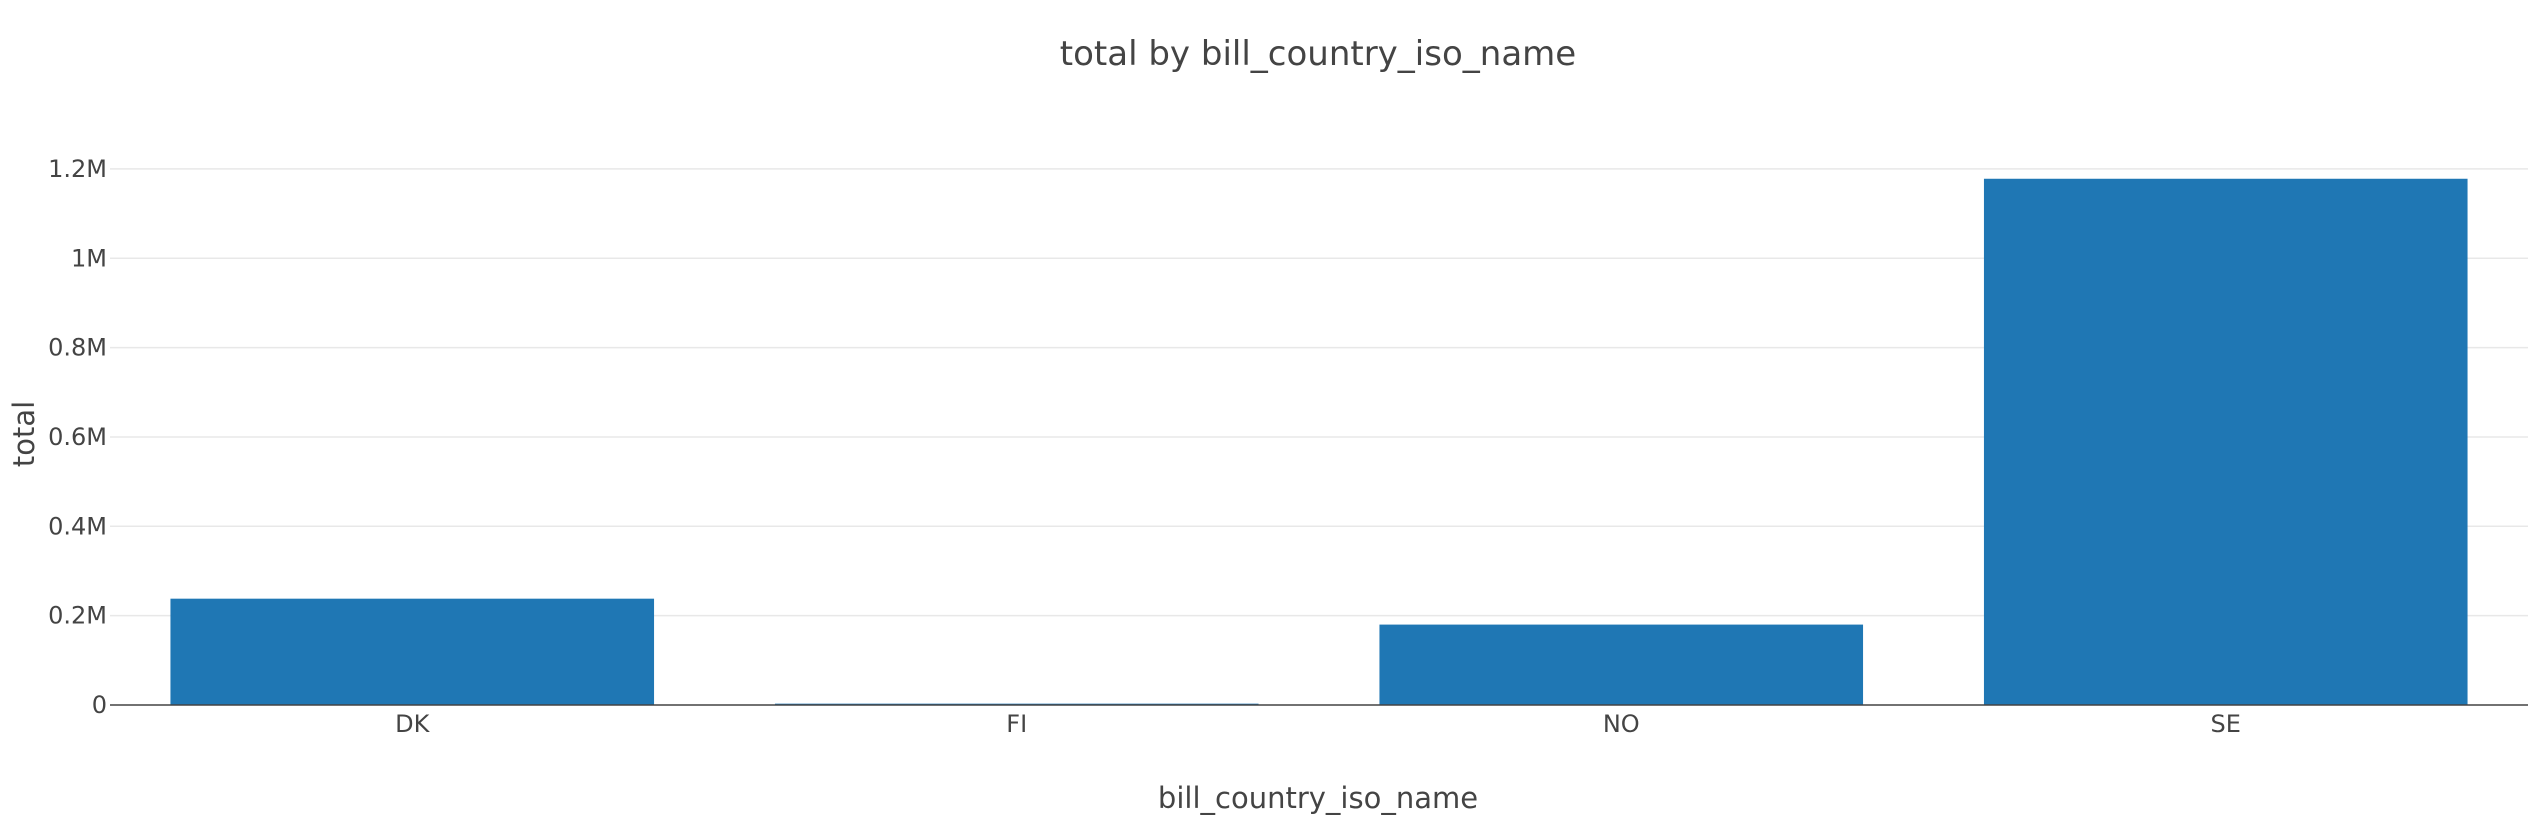 The height and width of the screenshot is (839, 2540). What do you see at coordinates (2225, 441) in the screenshot?
I see `bar-se` at bounding box center [2225, 441].